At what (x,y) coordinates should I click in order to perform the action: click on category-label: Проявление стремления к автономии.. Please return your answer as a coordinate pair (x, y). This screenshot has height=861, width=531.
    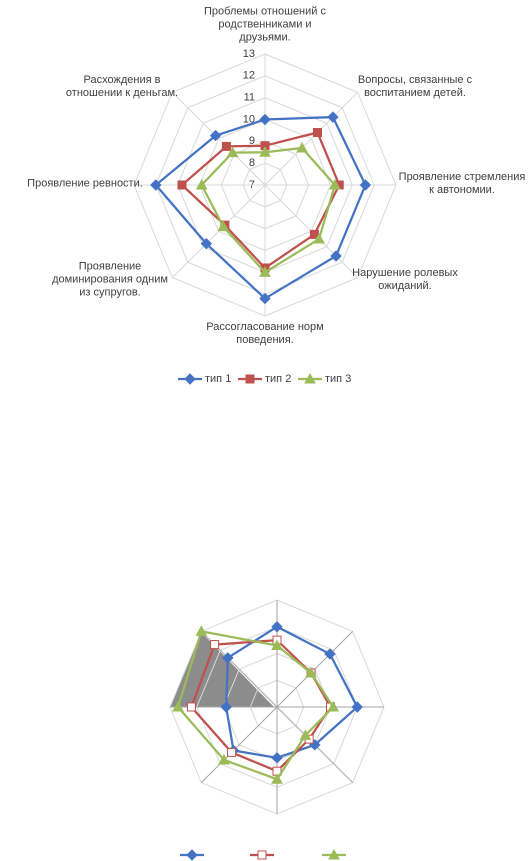
    Looking at the image, I should click on (462, 183).